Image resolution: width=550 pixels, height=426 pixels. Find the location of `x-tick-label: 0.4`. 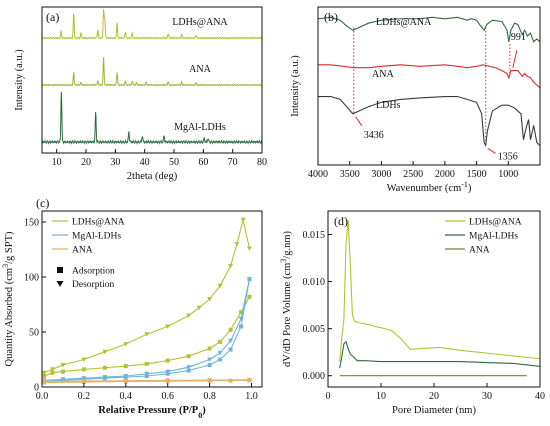

x-tick-label: 0.4 is located at coordinates (126, 396).